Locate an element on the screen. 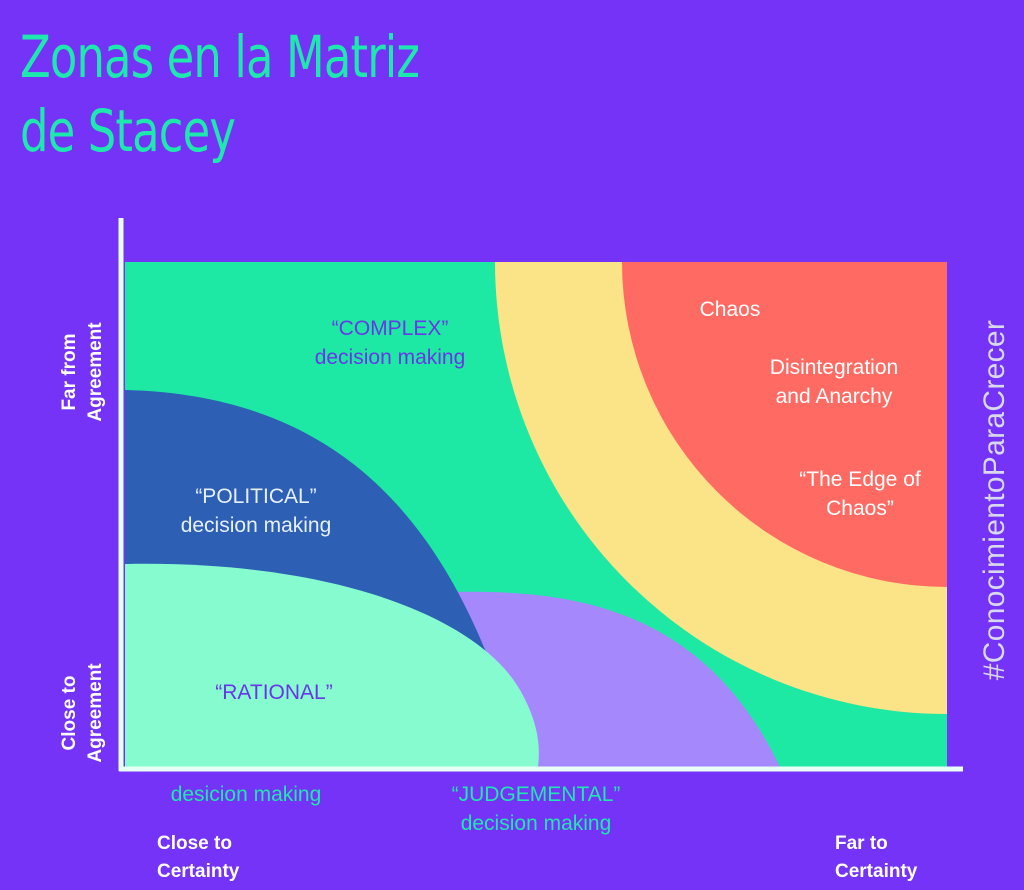 The width and height of the screenshot is (1024, 890). chaos-label: Chaos is located at coordinates (730, 309).